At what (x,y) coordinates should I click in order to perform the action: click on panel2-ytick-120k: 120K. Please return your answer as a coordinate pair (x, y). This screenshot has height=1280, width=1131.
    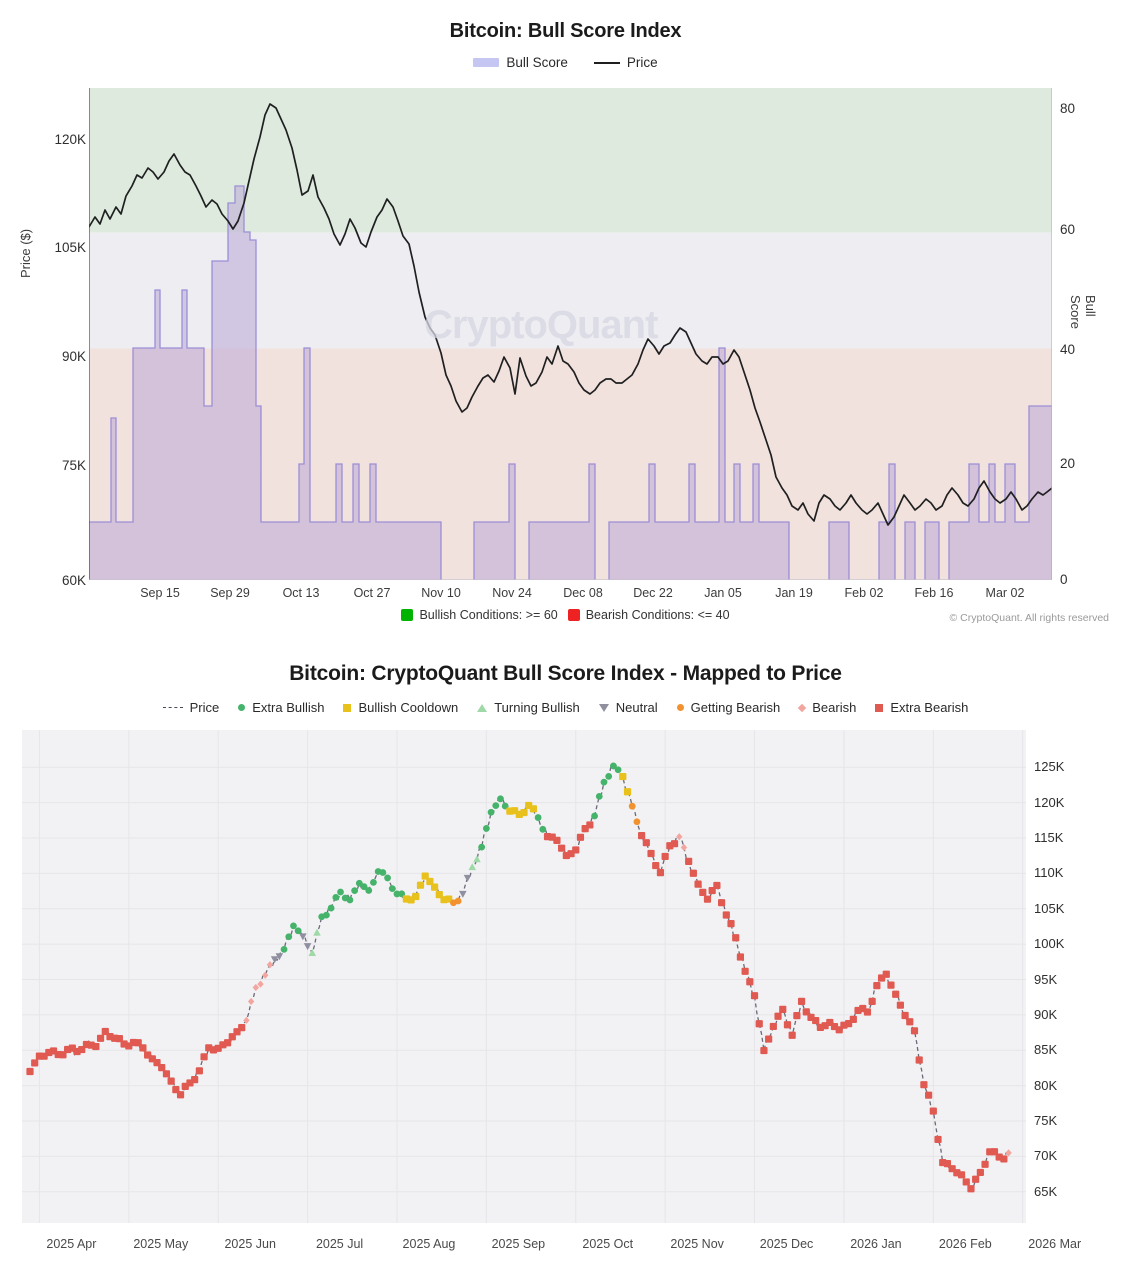
    Looking at the image, I should click on (1049, 802).